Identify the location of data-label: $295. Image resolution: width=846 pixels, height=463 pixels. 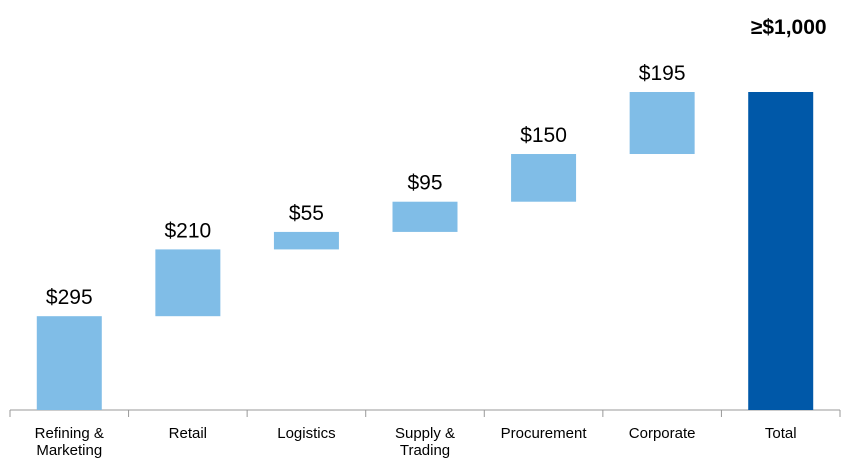
(69, 297).